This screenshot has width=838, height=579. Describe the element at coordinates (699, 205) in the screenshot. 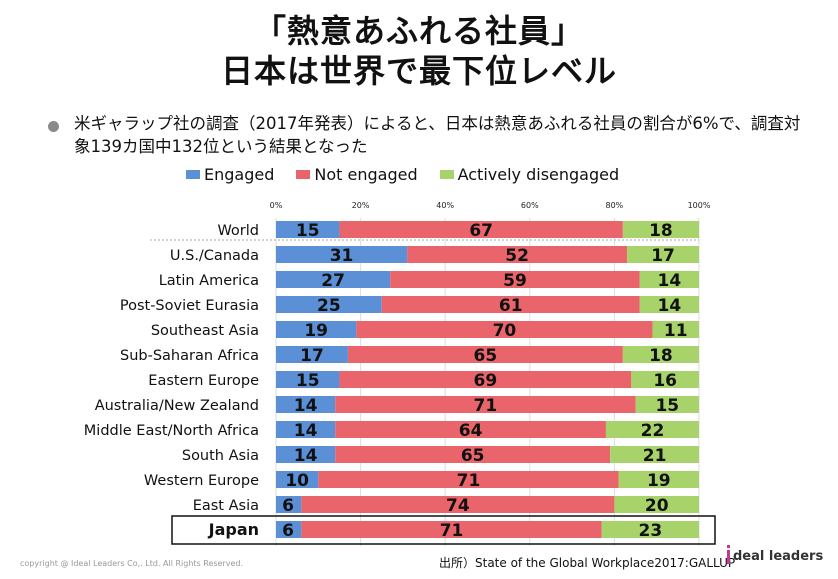

I see `x-tick-label: 100%` at that location.